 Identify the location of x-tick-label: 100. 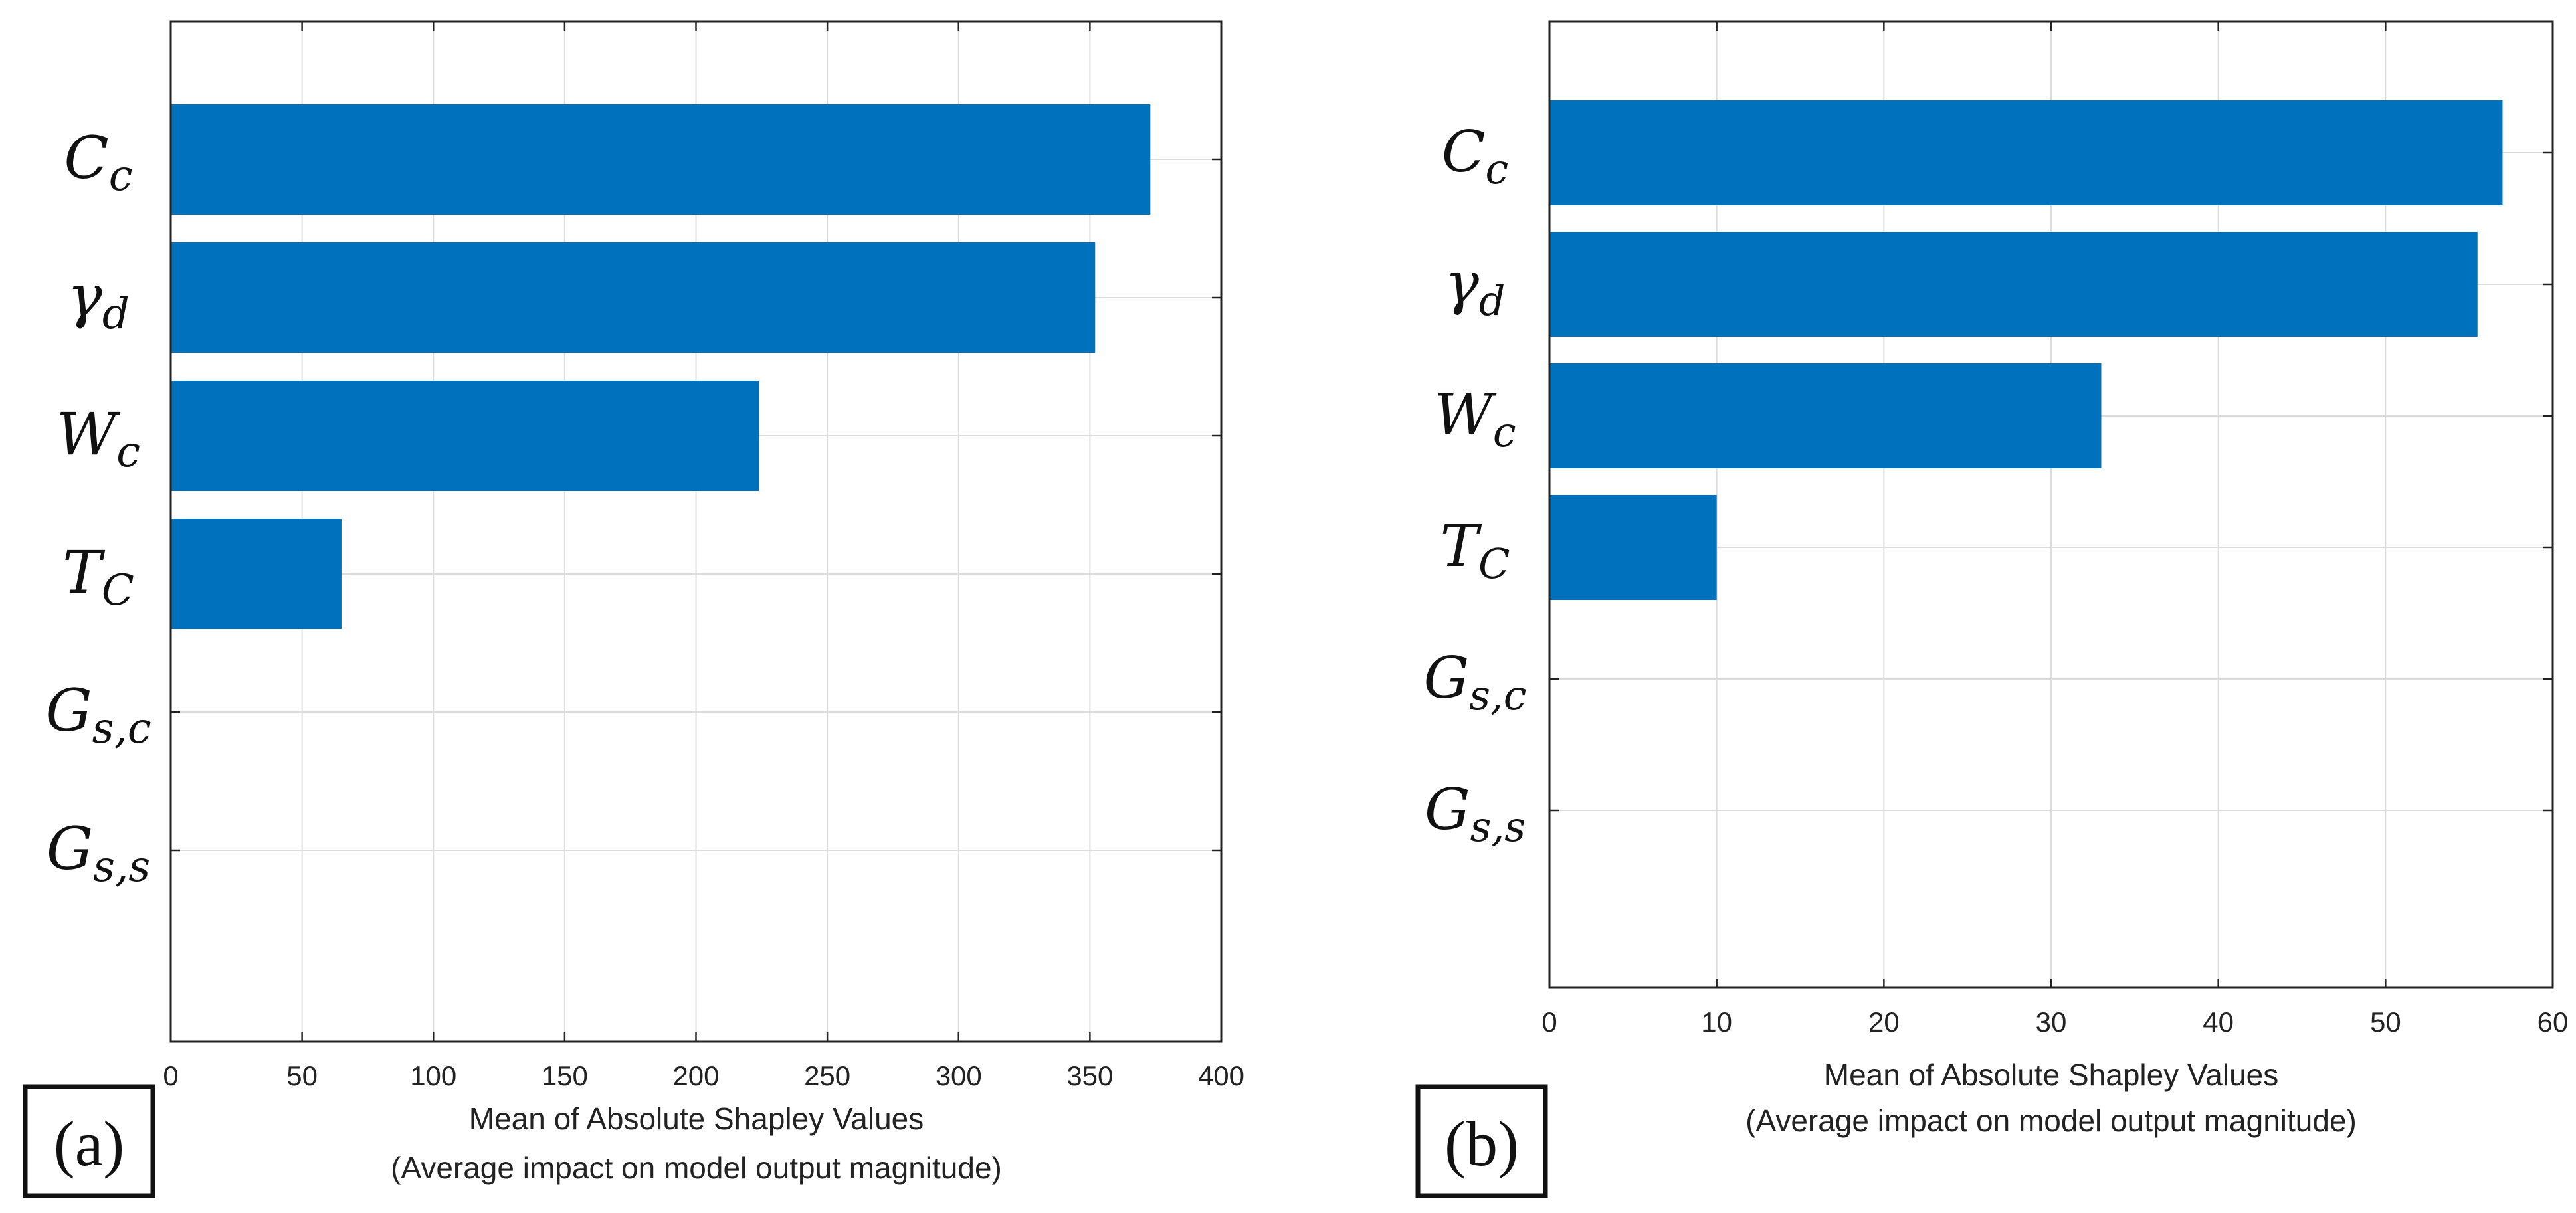
(433, 1075).